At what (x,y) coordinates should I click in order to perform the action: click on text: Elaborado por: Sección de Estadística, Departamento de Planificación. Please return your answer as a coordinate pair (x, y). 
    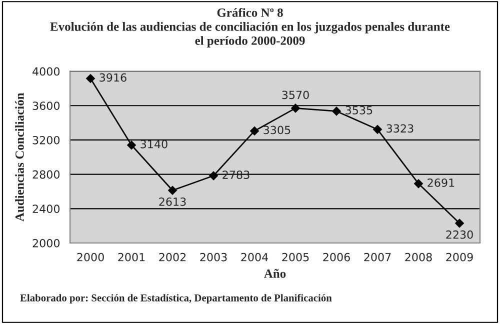
    Looking at the image, I should click on (176, 299).